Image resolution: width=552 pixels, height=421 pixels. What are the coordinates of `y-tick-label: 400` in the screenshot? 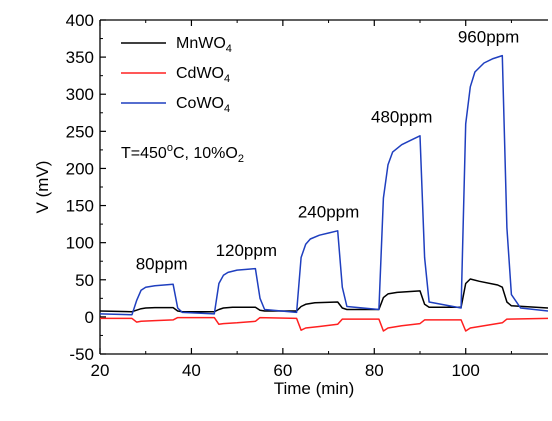 It's located at (80, 20).